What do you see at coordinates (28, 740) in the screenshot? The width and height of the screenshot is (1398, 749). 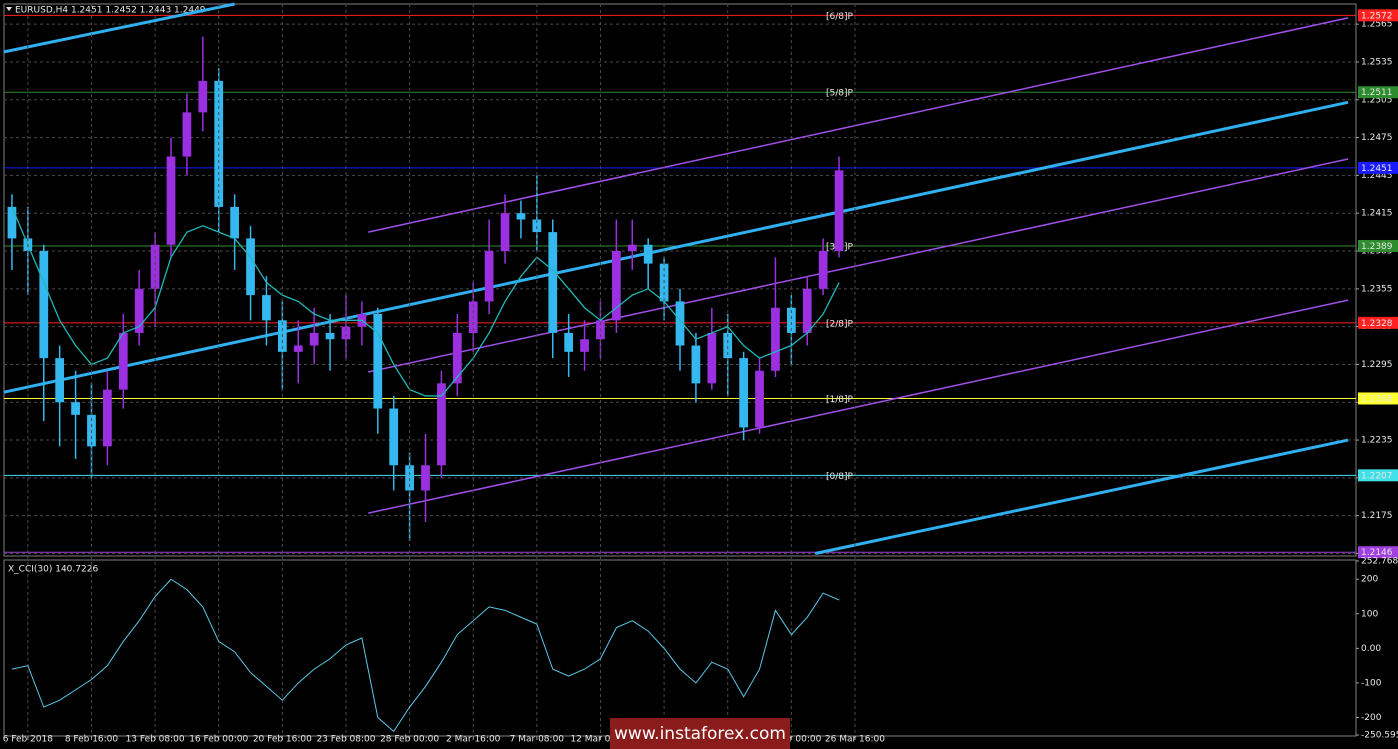 I see `x-tick-label: 6 Feb 2018` at bounding box center [28, 740].